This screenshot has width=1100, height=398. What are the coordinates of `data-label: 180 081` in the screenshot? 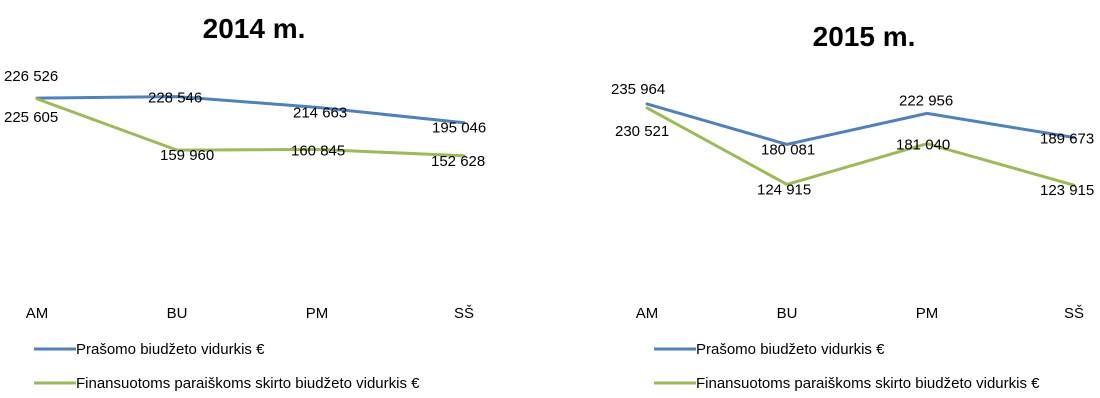 It's located at (788, 149).